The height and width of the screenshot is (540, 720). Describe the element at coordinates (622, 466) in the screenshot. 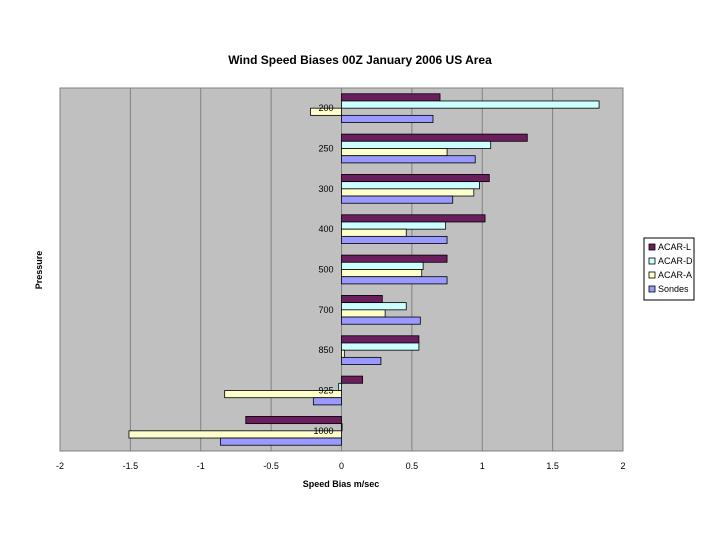

I see `x-tick-label: 2` at that location.